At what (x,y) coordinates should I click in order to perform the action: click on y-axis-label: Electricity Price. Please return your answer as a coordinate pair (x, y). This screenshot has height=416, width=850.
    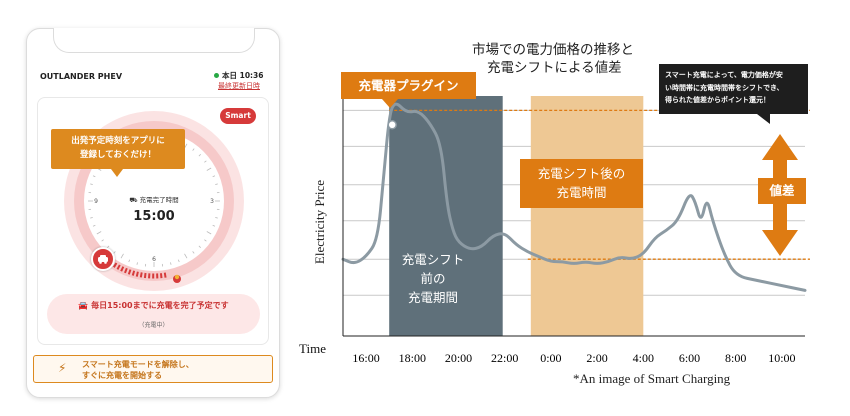
    Looking at the image, I should click on (319, 222).